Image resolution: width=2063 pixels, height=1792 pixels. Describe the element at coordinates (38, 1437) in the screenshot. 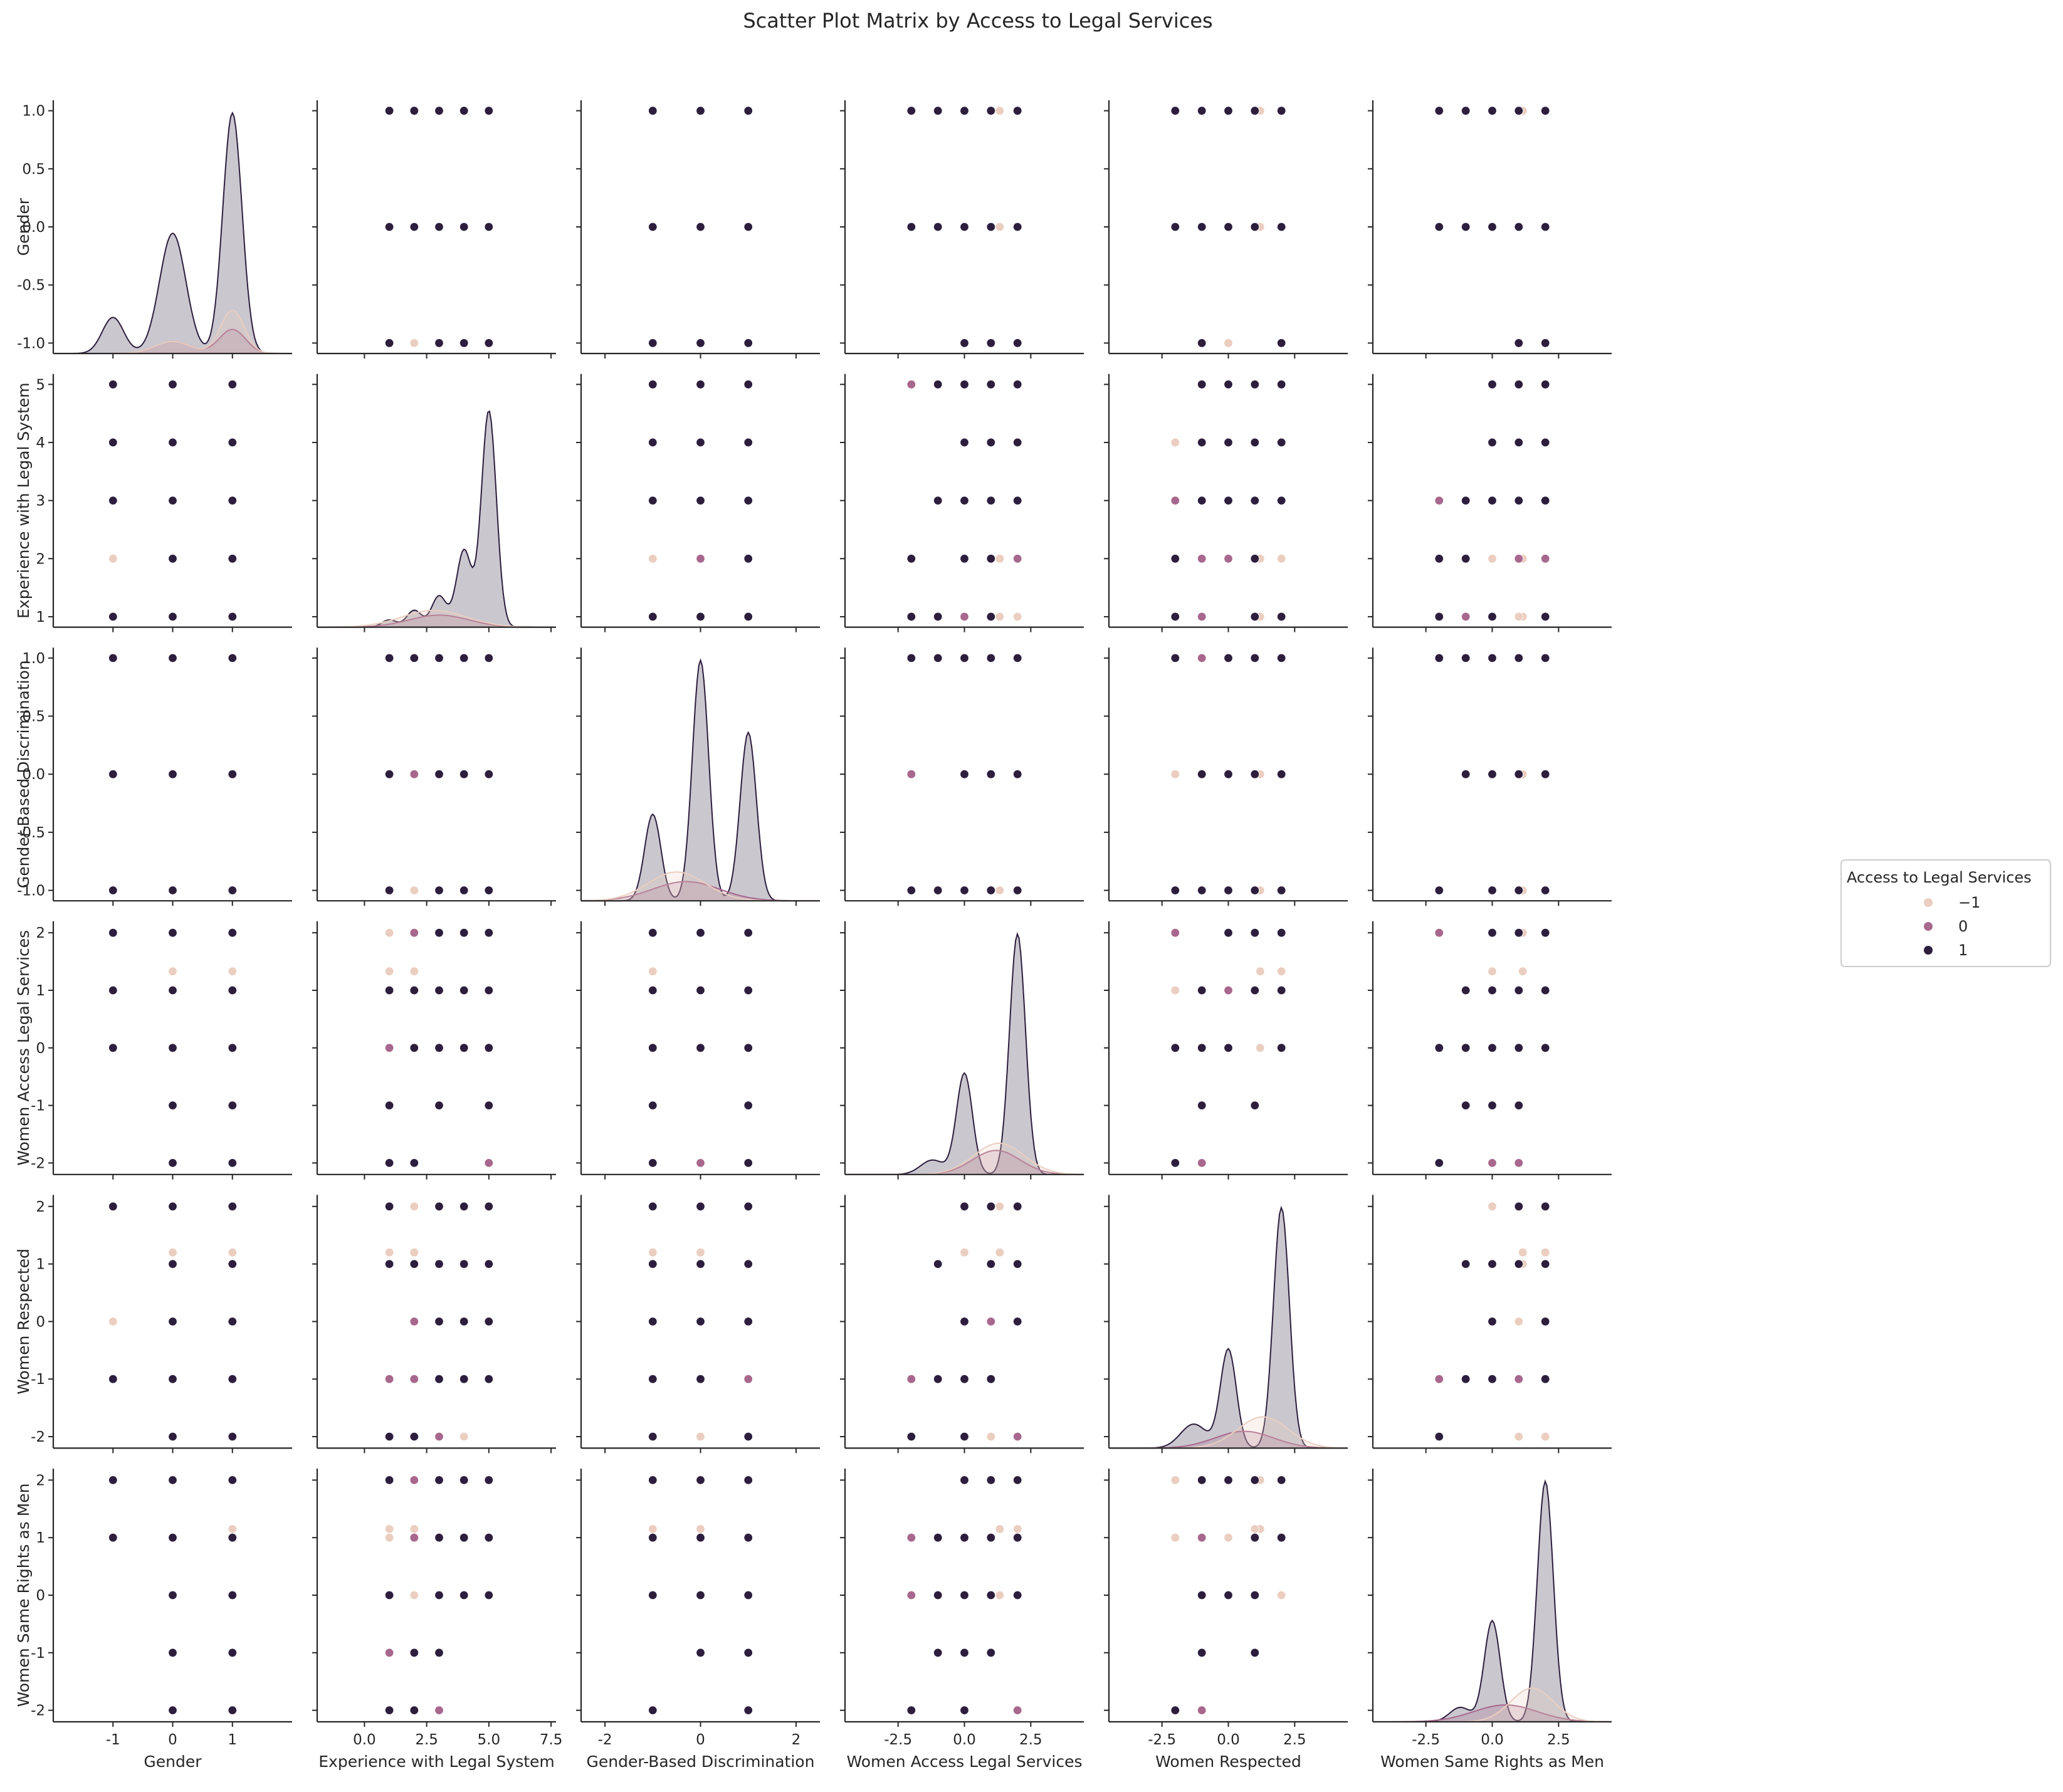

I see `y-tick-label: -2` at that location.